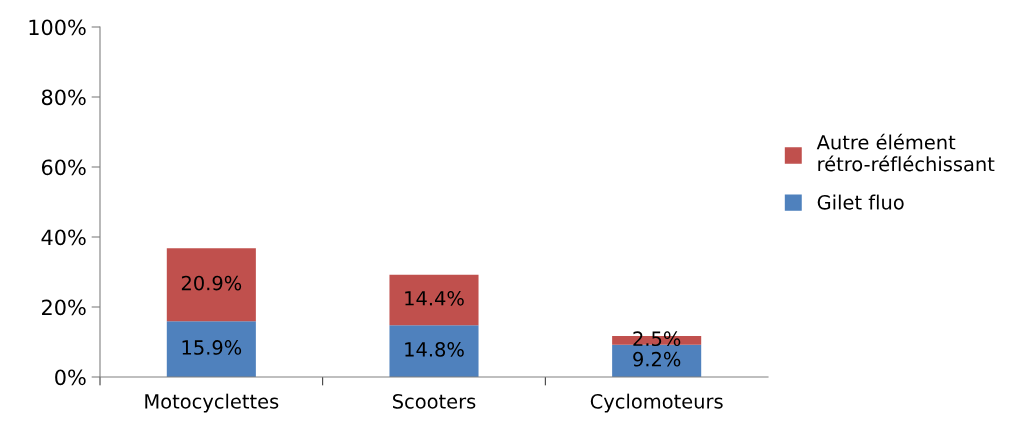  What do you see at coordinates (57, 27) in the screenshot?
I see `y-tick-label: 100%` at bounding box center [57, 27].